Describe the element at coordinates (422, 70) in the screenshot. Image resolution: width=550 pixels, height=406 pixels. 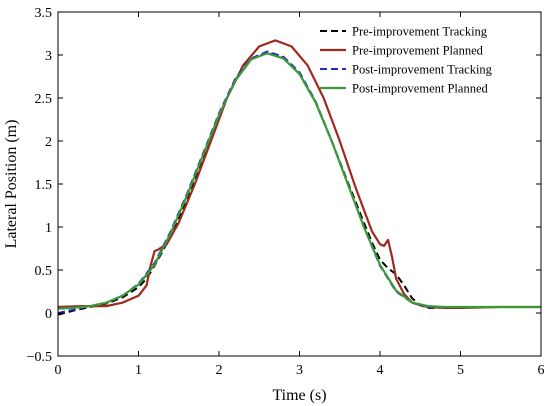
I see `legend-label-3: Post-improvement Tracking` at that location.